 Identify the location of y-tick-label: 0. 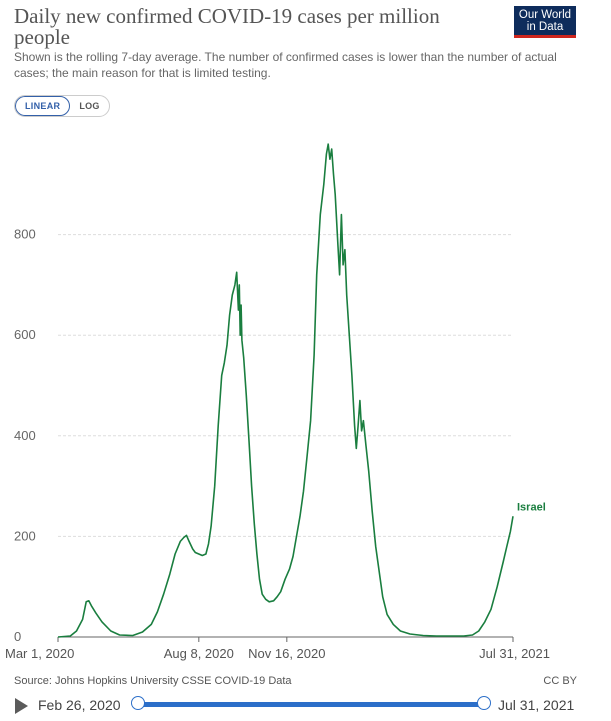
(17, 636).